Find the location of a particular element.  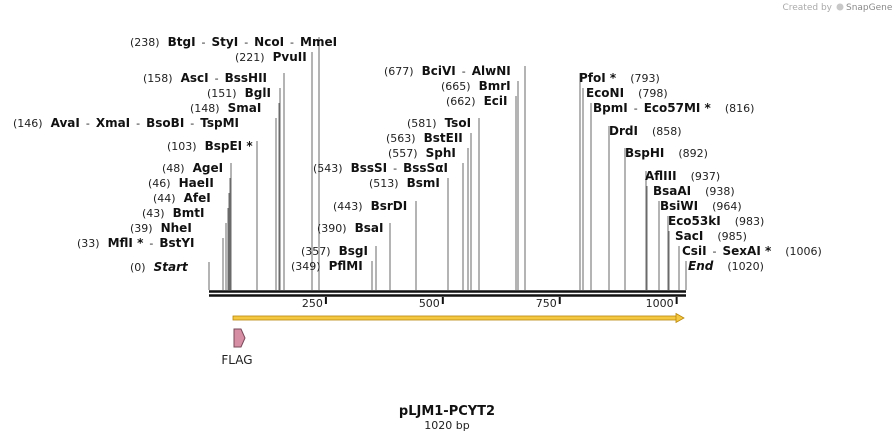

enzyme-name: BglI is located at coordinates (258, 93).